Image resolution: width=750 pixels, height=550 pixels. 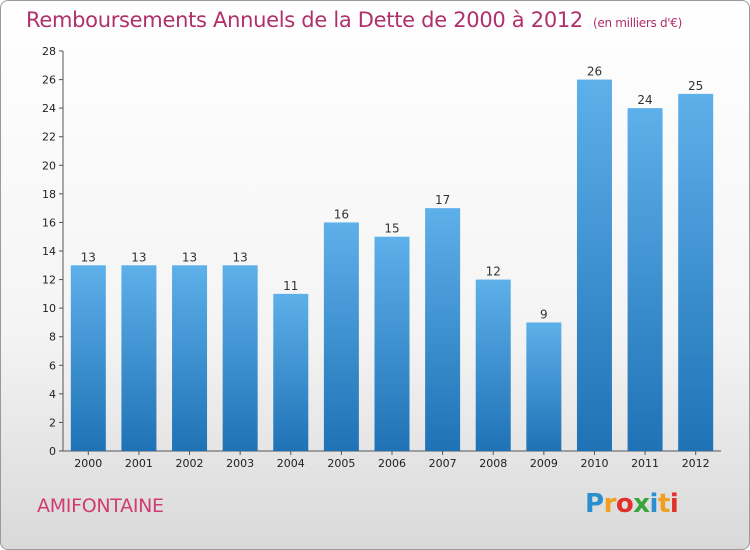 What do you see at coordinates (663, 504) in the screenshot?
I see `logo-letter: t` at bounding box center [663, 504].